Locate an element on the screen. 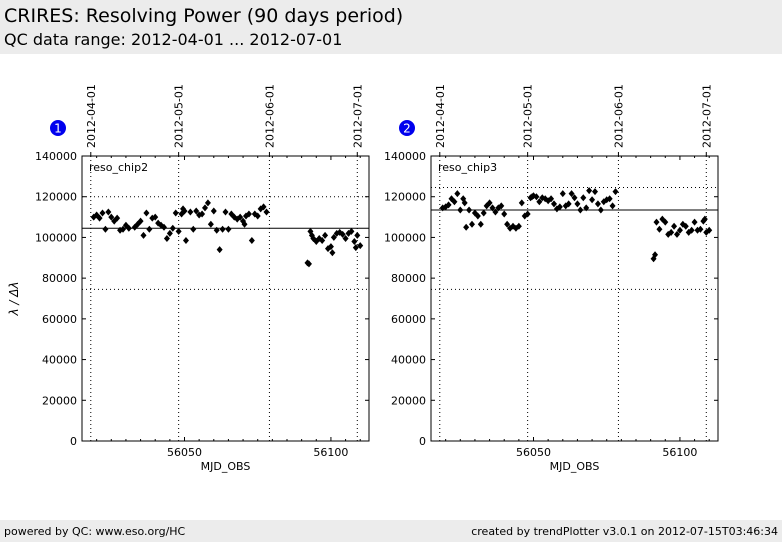  report-header is located at coordinates (391, 27).